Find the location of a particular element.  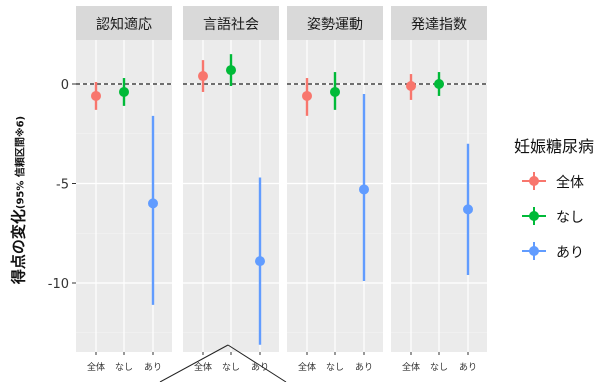

legend-key-present is located at coordinates (534, 251).